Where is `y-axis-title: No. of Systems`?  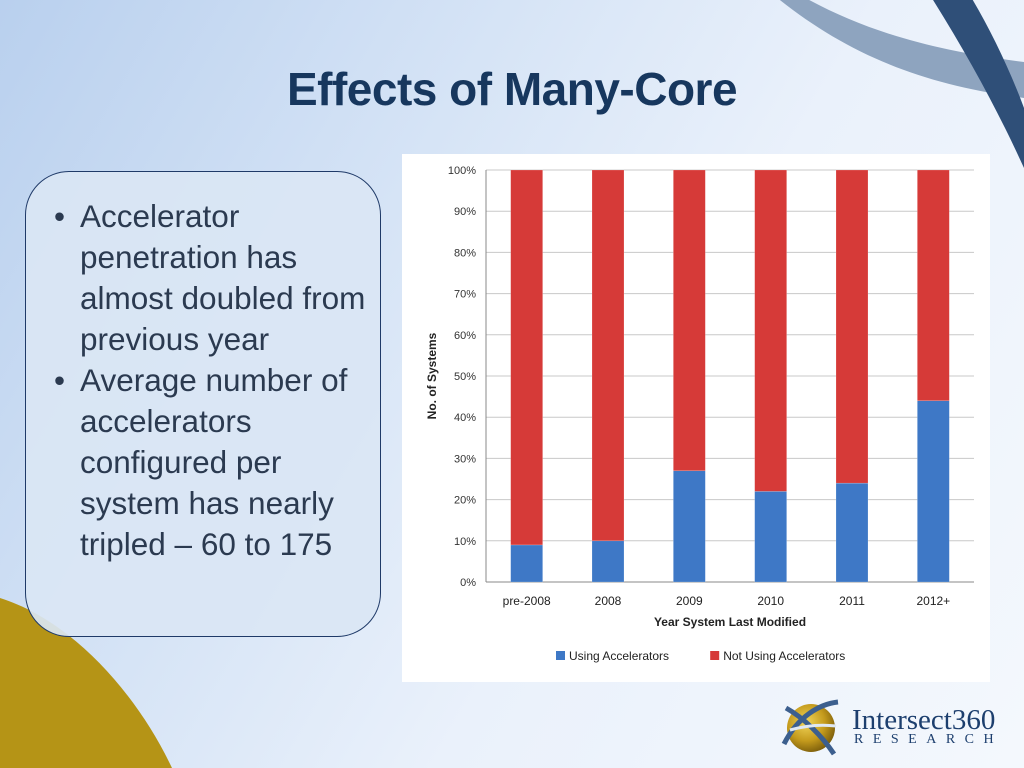 y-axis-title: No. of Systems is located at coordinates (432, 375).